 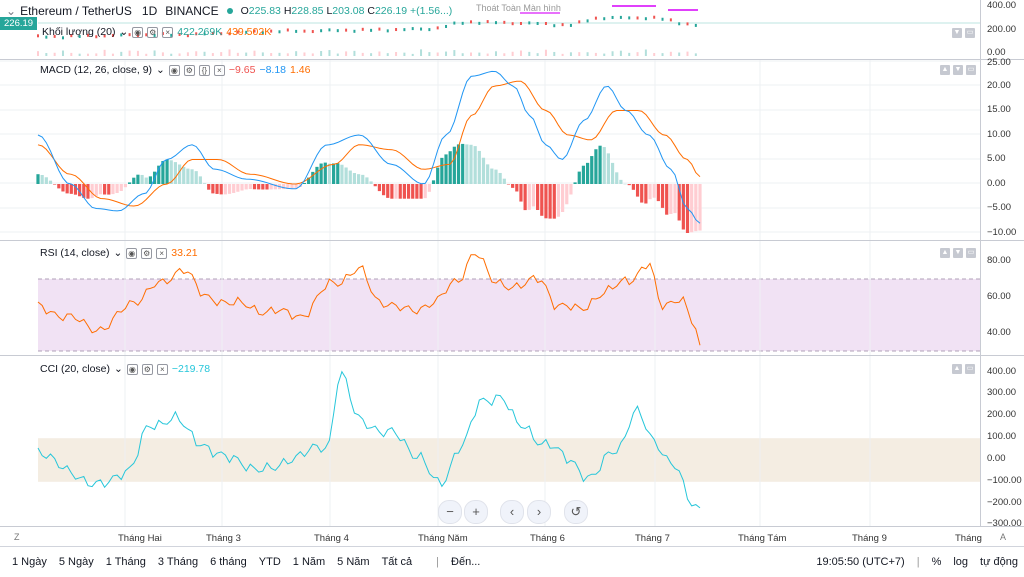 What do you see at coordinates (397, 562) in the screenshot?
I see `range-button: Tất cả` at bounding box center [397, 562].